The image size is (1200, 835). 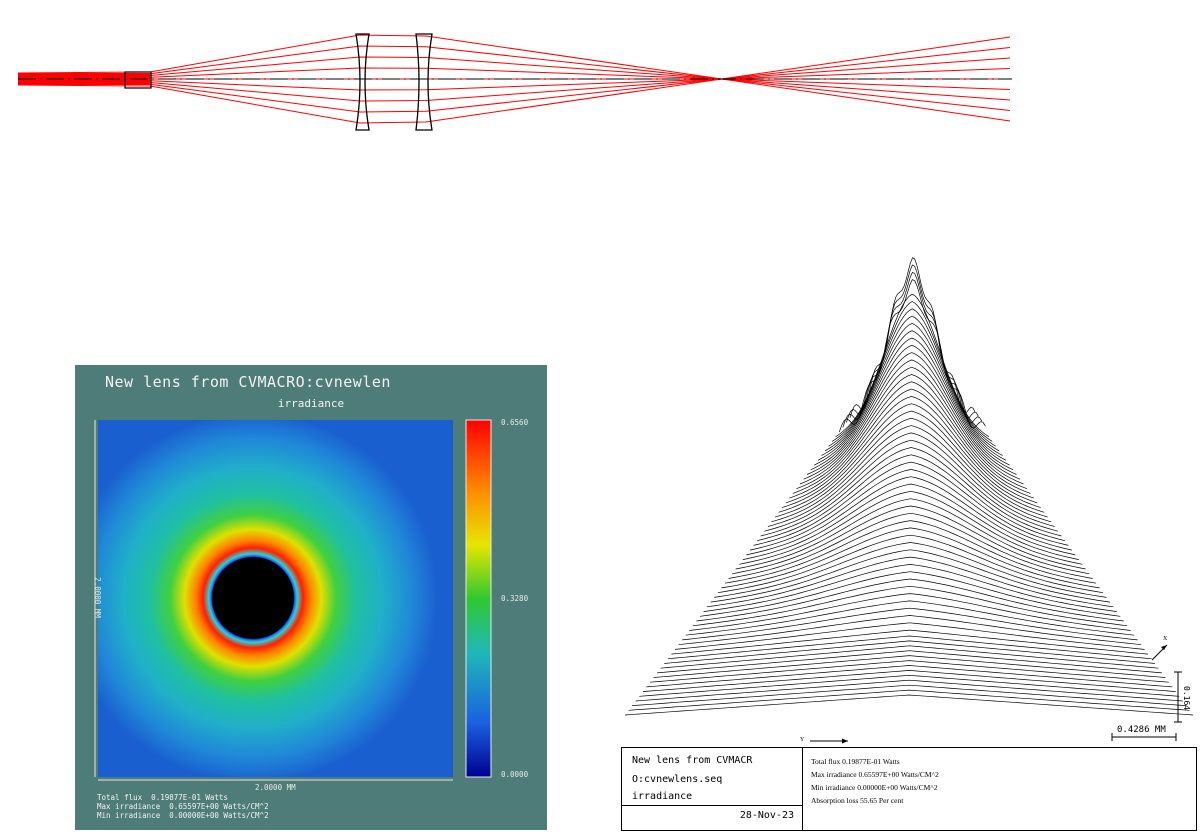 I want to click on title-line-2: O:cvnewlens.seq, so click(x=677, y=779).